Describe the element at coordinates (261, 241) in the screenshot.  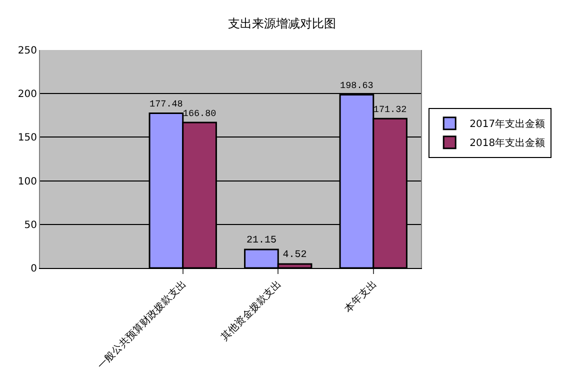
I see `data-label: 21.15` at that location.